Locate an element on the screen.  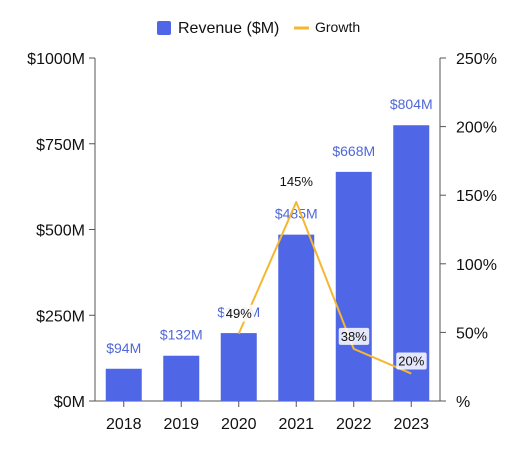
x-tick-label: 2023 is located at coordinates (411, 424).